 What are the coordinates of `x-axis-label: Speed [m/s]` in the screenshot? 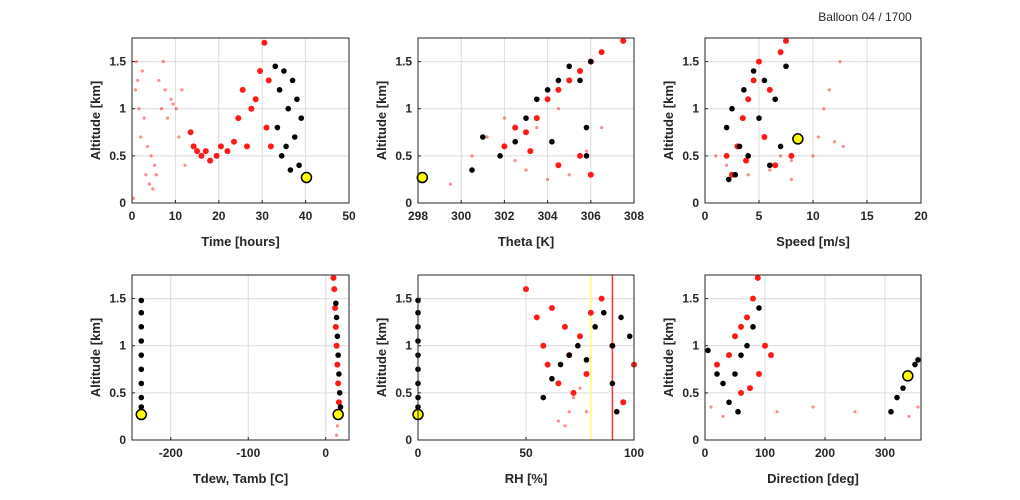 It's located at (813, 241).